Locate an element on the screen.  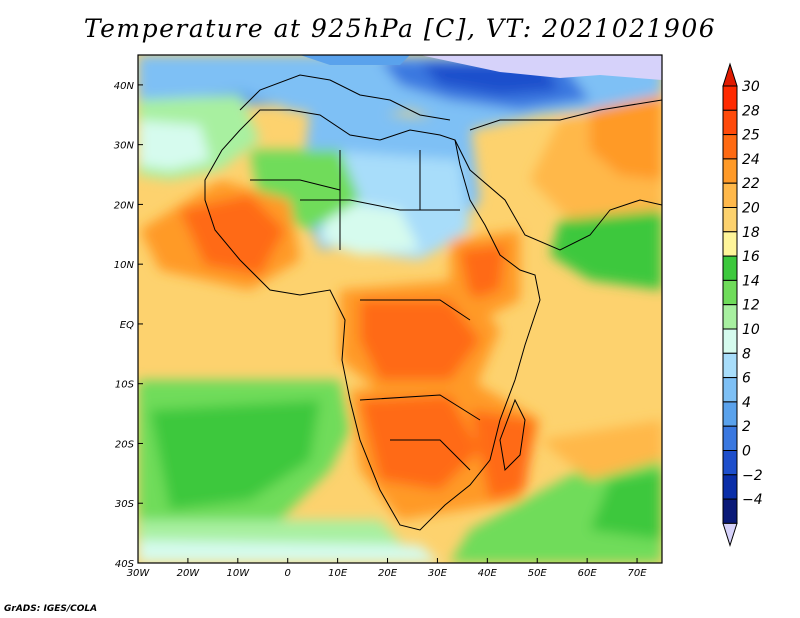
lat-tick-label: 30N is located at coordinates (124, 146).